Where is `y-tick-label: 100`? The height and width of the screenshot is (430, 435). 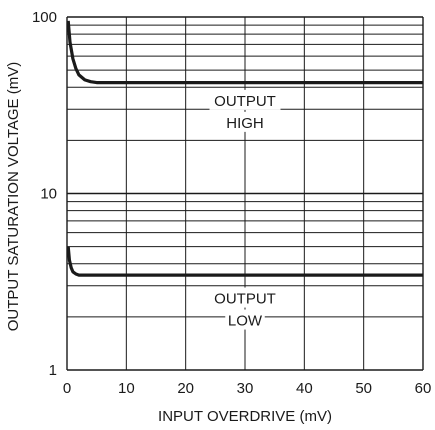 y-tick-label: 100 is located at coordinates (44, 17).